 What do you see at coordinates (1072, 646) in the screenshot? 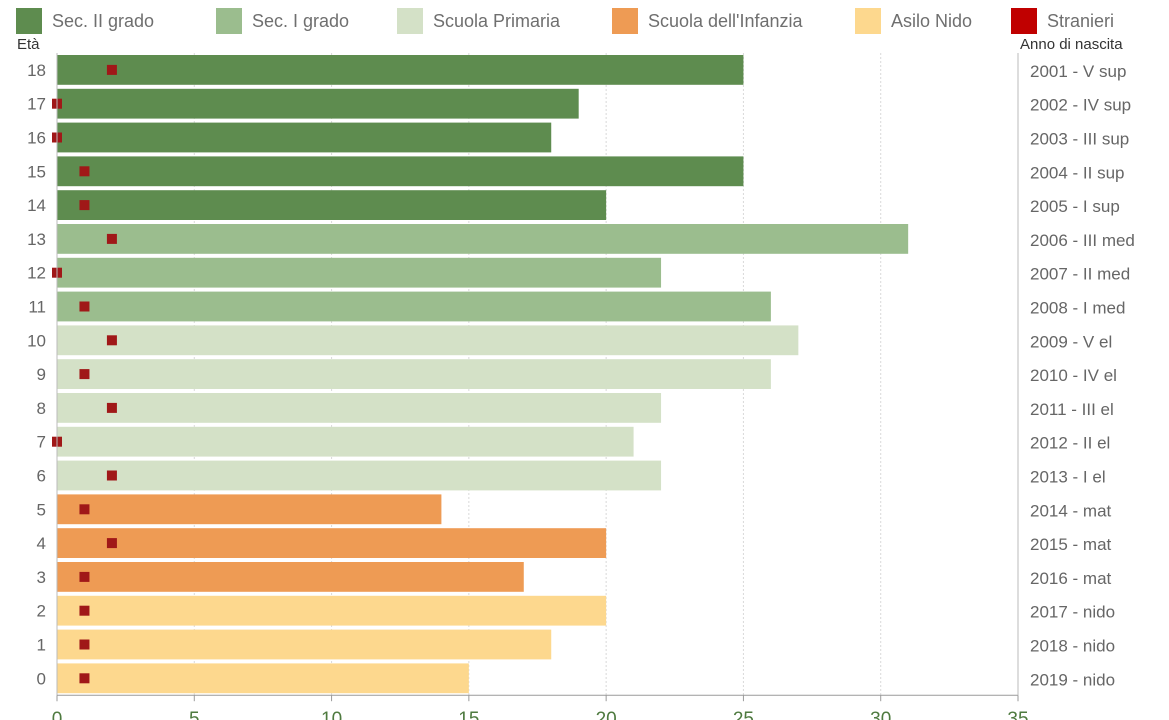
I see `birth-year-label: 2018 - nido` at bounding box center [1072, 646].